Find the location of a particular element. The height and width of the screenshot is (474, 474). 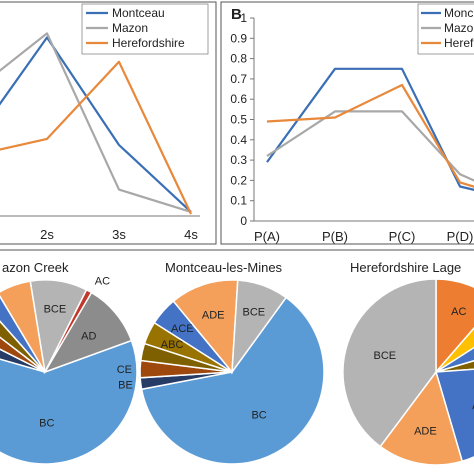

series-line-mazon is located at coordinates (370, 146).